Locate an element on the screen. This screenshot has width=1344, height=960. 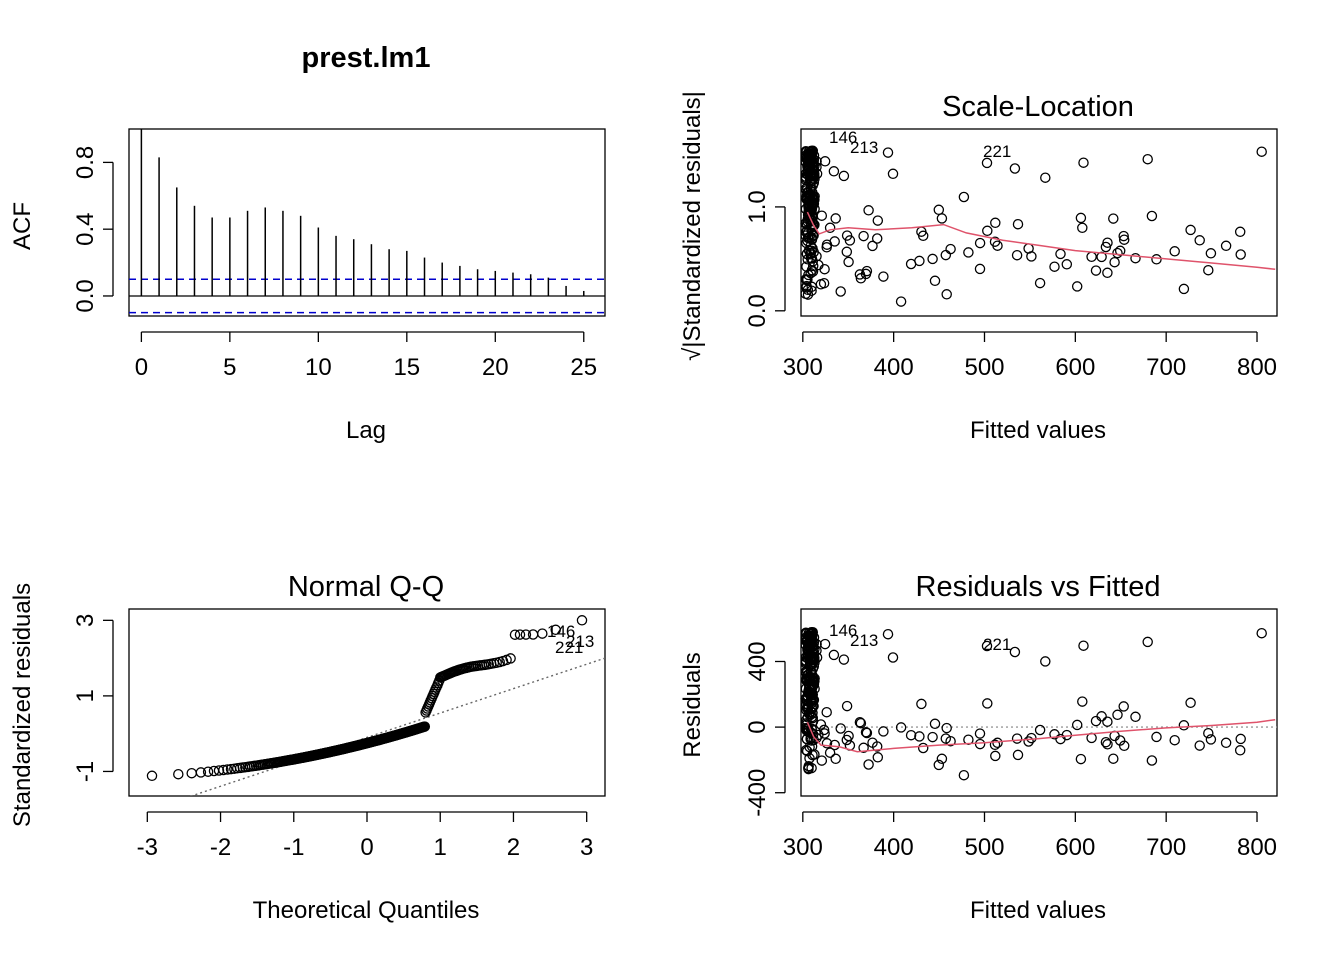
acf-title: prest.lm1 is located at coordinates (366, 58).